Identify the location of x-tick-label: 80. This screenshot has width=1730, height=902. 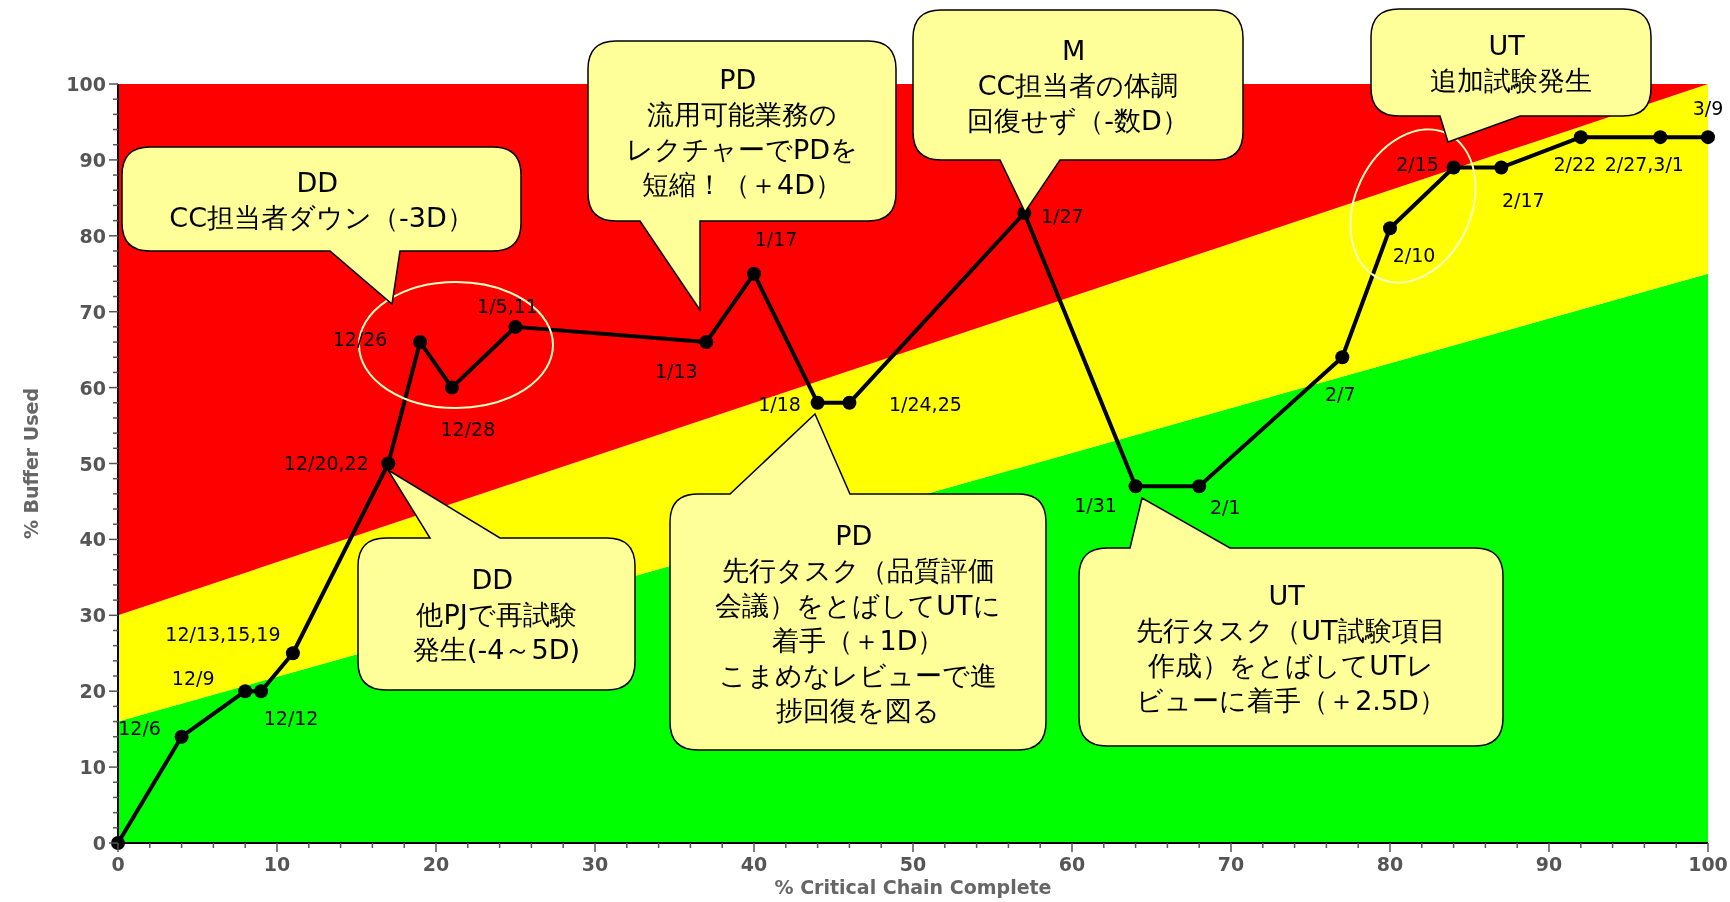
(1390, 864).